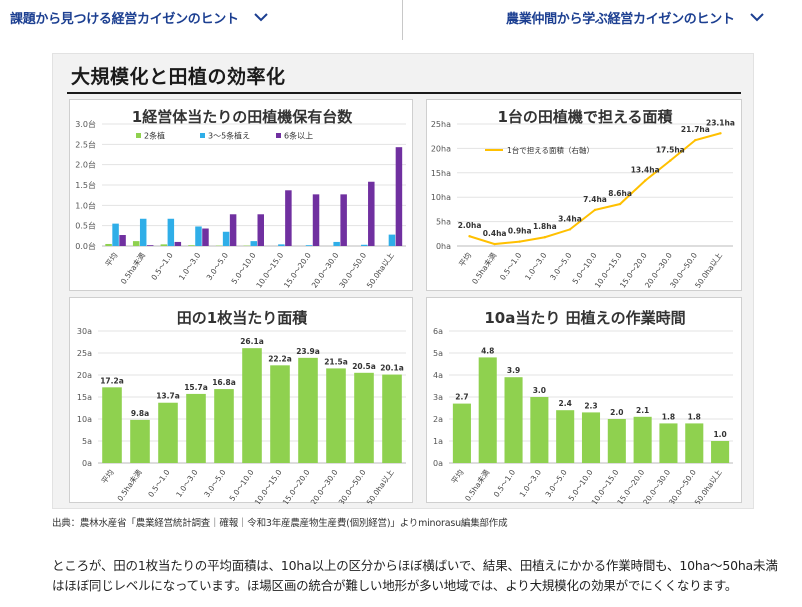 This screenshot has width=802, height=607. Describe the element at coordinates (539, 390) in the screenshot. I see `data-label: 3.0` at that location.